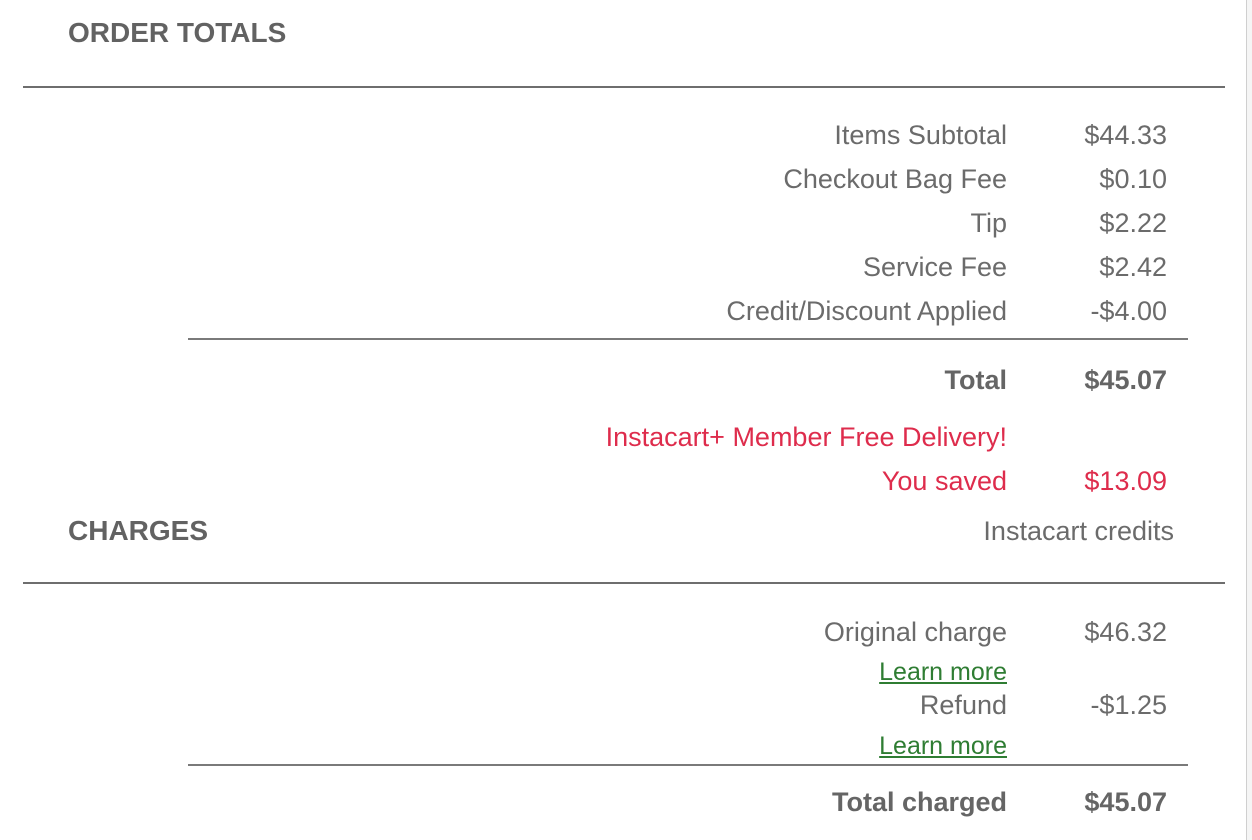 This screenshot has height=840, width=1252. What do you see at coordinates (943, 671) in the screenshot?
I see `learn-more-original-link: Learn more` at bounding box center [943, 671].